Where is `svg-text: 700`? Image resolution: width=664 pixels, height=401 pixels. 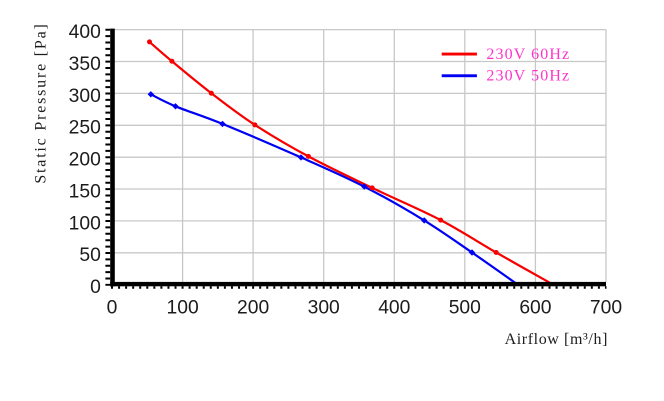
svg-text: 700 is located at coordinates (606, 308).